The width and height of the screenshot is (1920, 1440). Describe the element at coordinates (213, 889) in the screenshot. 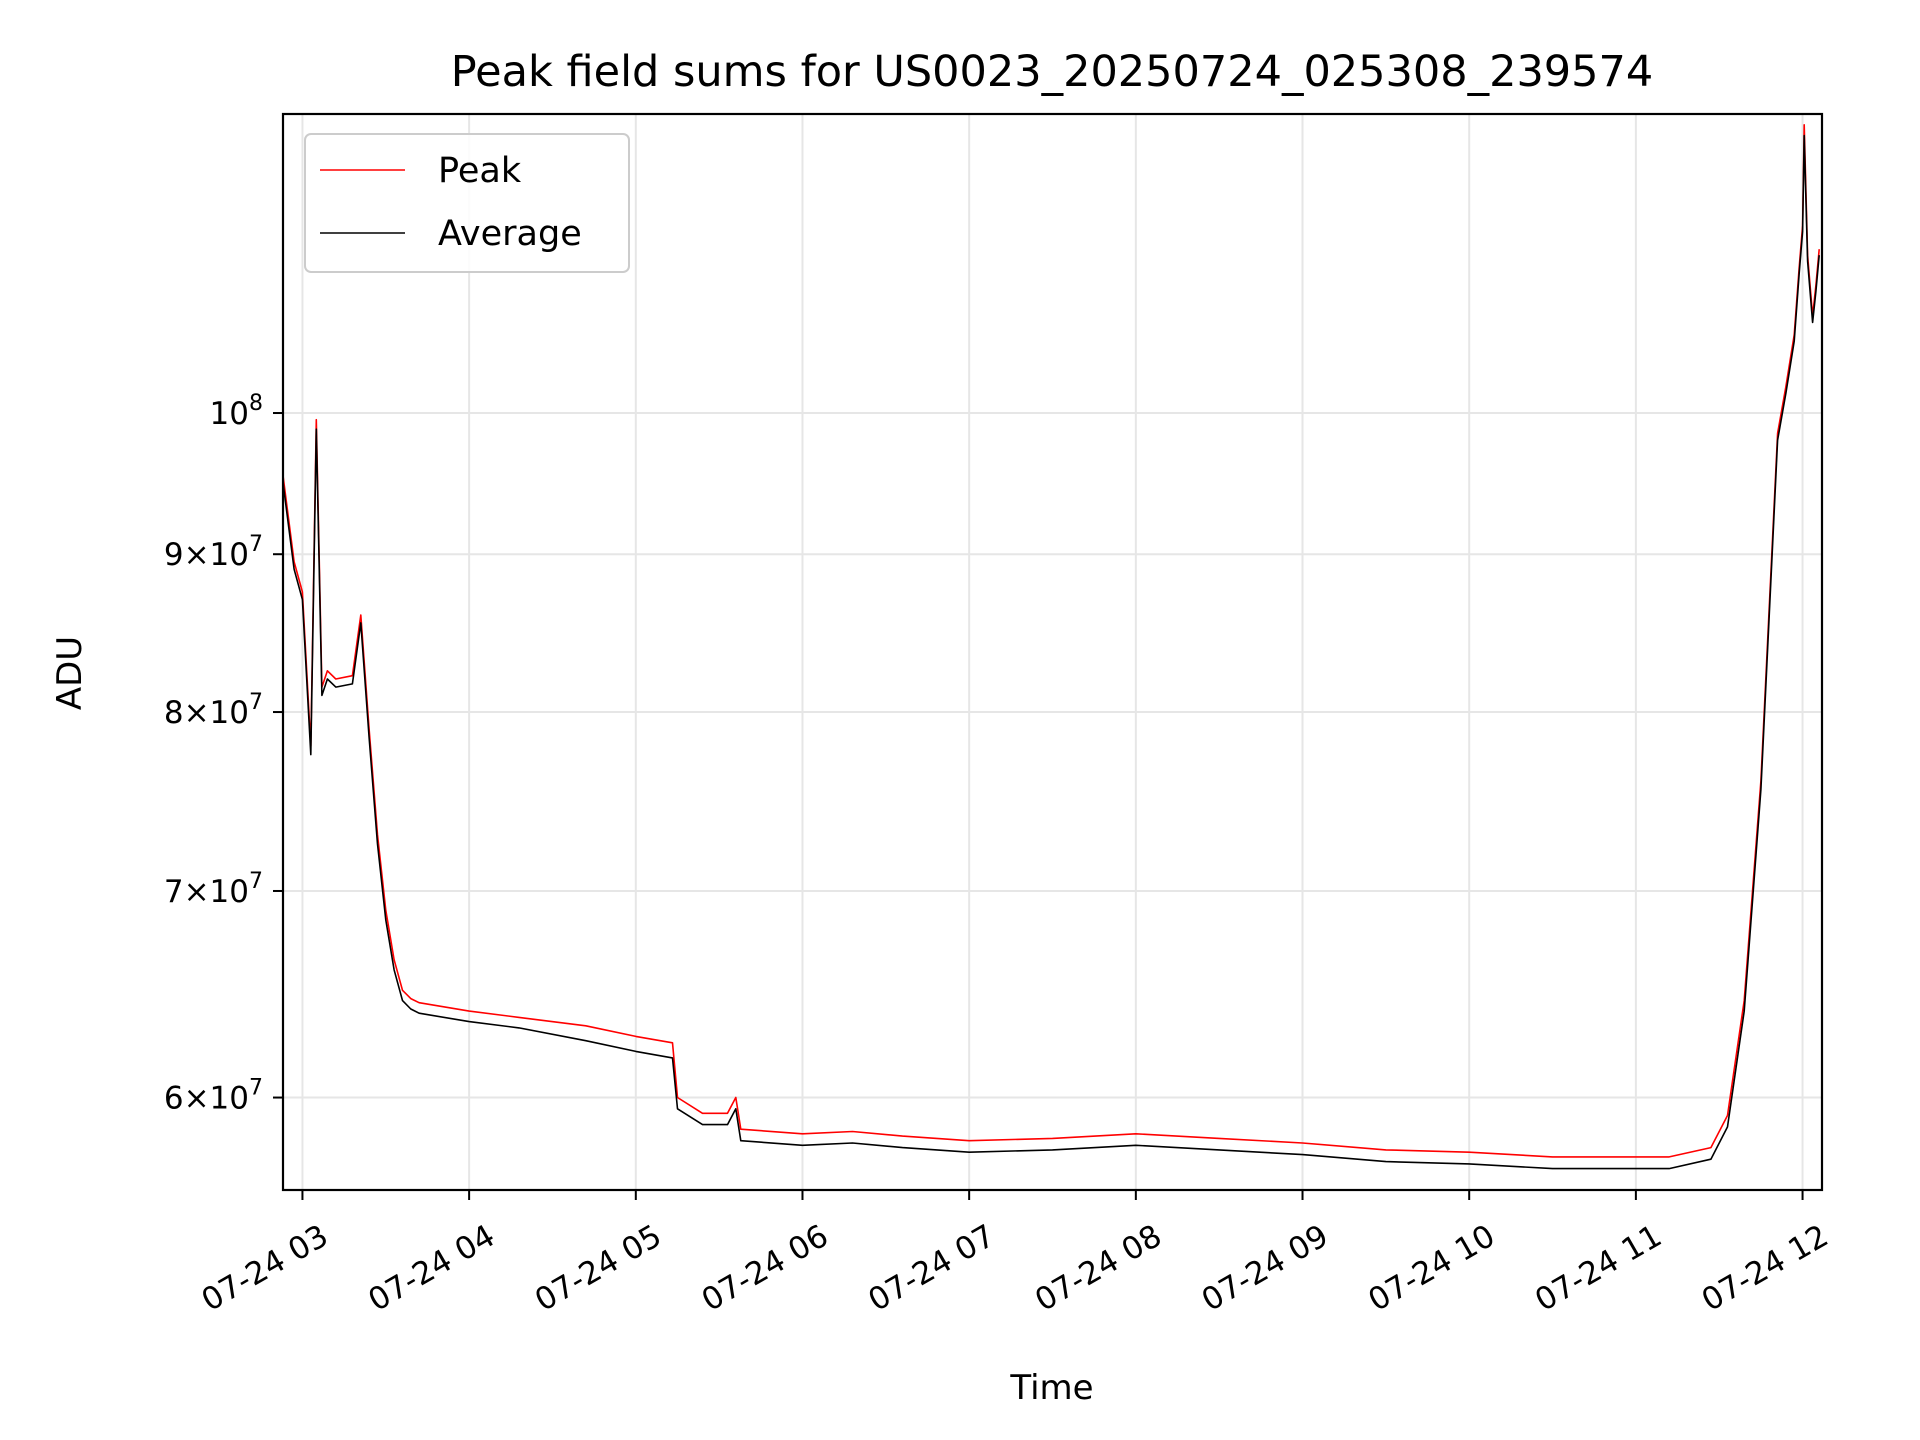

I see `y-tick-label: 7×107` at that location.